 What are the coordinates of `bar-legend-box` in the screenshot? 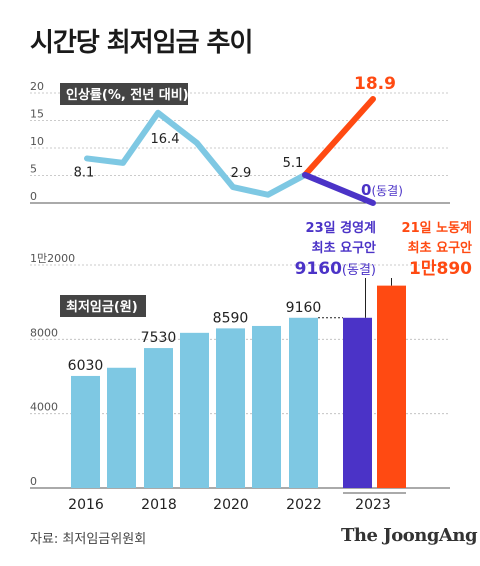 It's located at (103, 306).